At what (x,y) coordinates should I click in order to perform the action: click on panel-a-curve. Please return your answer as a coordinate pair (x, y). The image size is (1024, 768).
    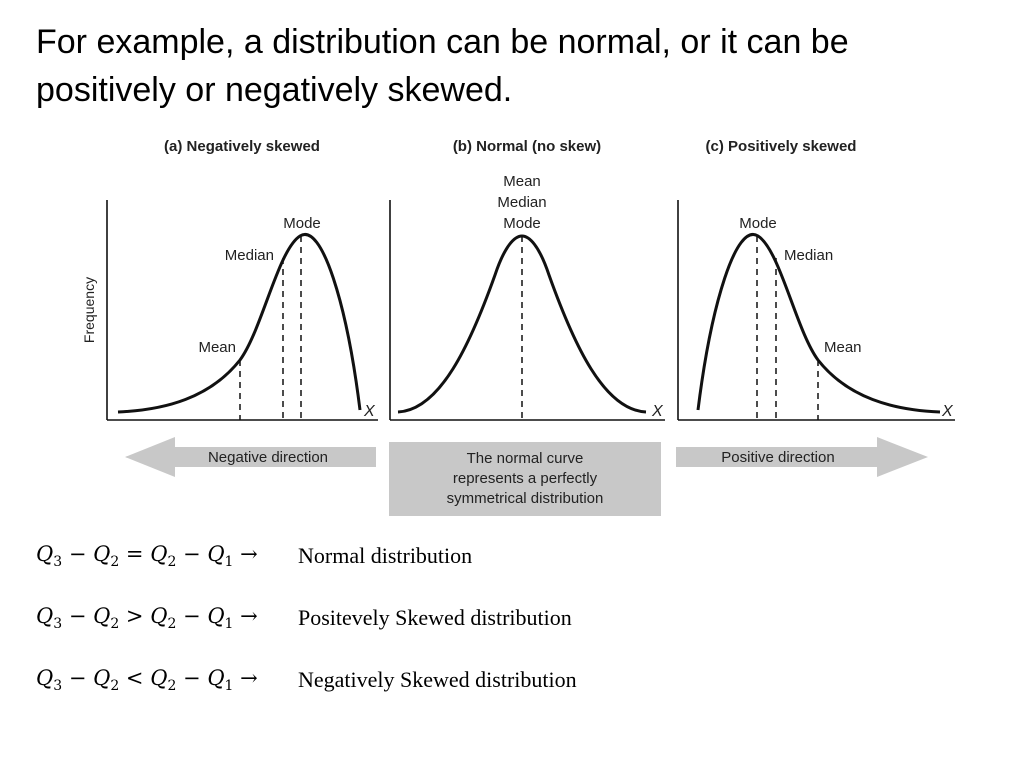
    Looking at the image, I should click on (239, 323).